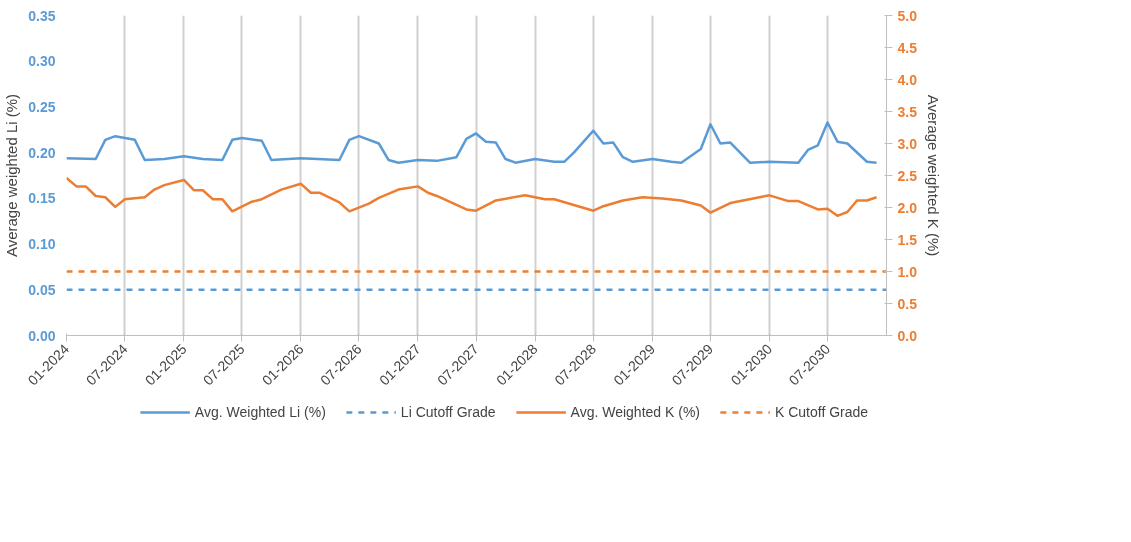 The height and width of the screenshot is (542, 1131). Describe the element at coordinates (42, 61) in the screenshot. I see `y-tick-label: 0.30` at that location.